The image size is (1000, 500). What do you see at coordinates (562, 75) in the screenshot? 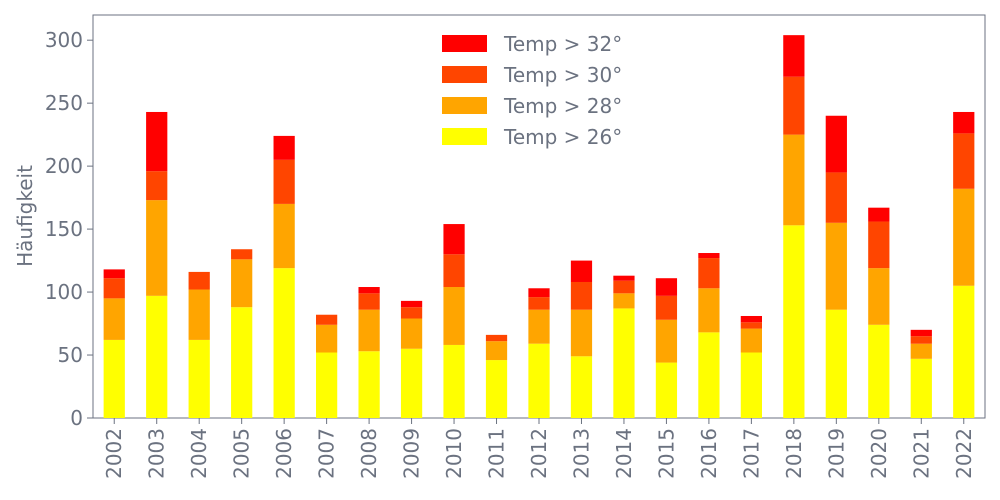
I see `legend-entry-label: Temp > 30°` at bounding box center [562, 75].